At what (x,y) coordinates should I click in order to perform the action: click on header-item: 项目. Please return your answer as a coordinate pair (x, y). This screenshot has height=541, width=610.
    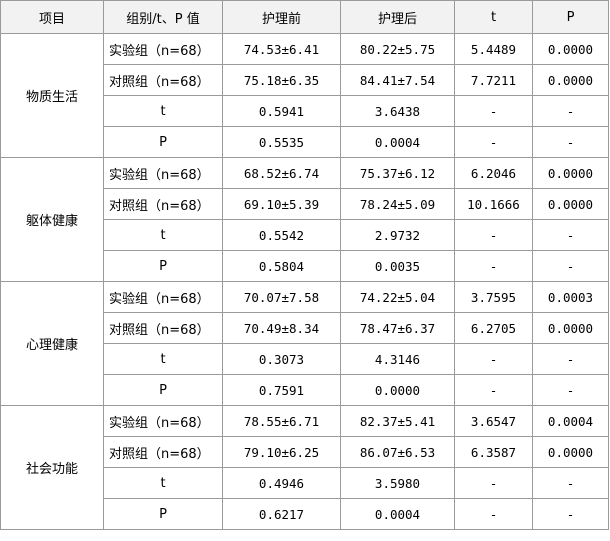
    Looking at the image, I should click on (52, 17).